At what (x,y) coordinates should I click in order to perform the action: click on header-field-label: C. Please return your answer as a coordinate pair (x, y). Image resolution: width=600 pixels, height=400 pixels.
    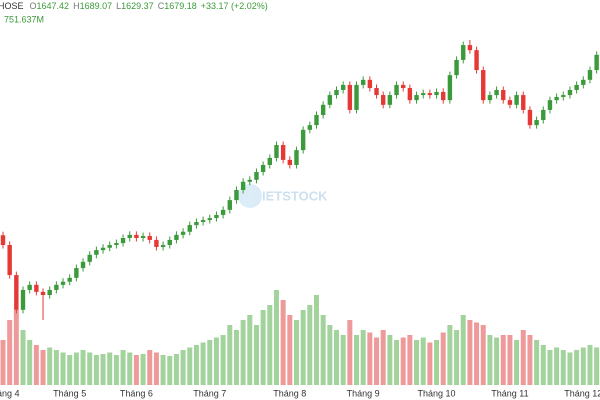
    Looking at the image, I should click on (161, 6).